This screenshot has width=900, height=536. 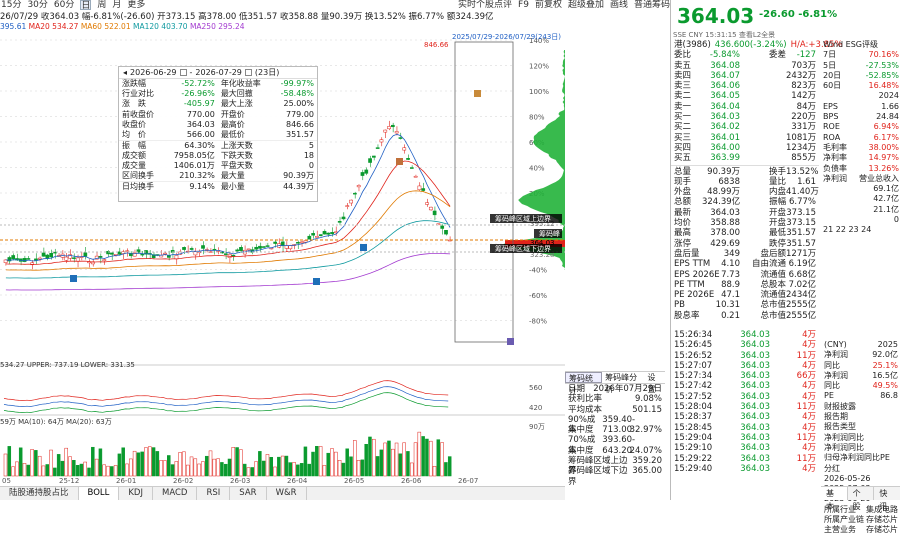 I want to click on indicator-tab-3: MACD, so click(x=175, y=493).